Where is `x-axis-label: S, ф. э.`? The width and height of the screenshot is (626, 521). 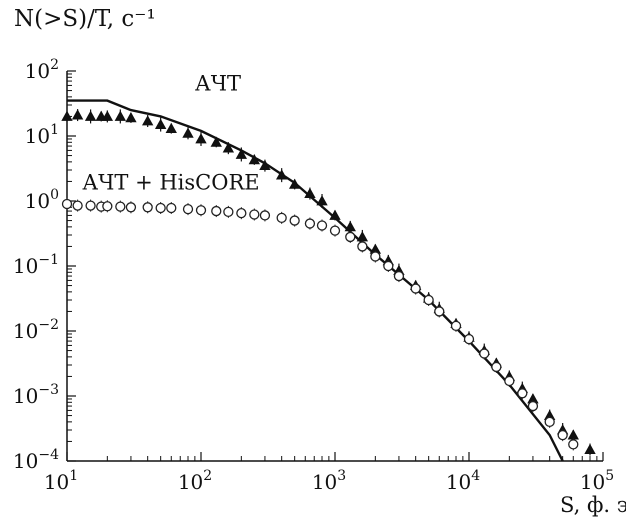 x-axis-label: S, ф. э. is located at coordinates (593, 505).